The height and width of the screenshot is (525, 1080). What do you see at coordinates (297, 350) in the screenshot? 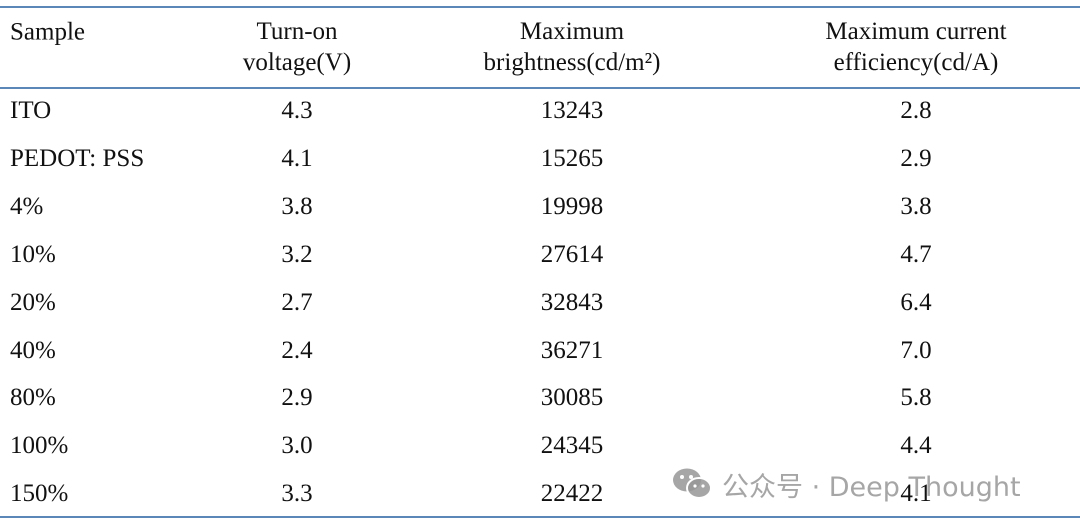
I see `table-cell: 2.4` at bounding box center [297, 350].